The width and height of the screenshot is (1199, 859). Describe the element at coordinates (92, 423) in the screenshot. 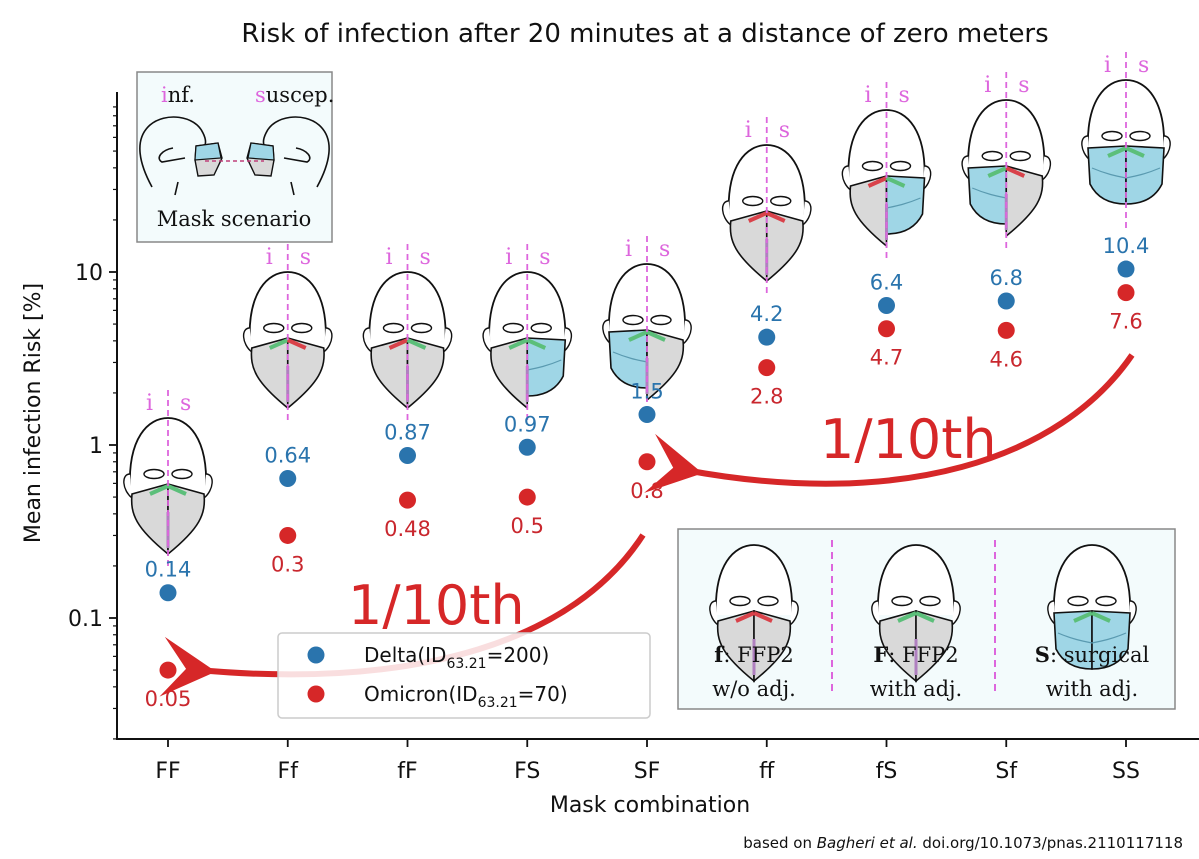

I see `y-ticks: 0.1 1 10` at that location.